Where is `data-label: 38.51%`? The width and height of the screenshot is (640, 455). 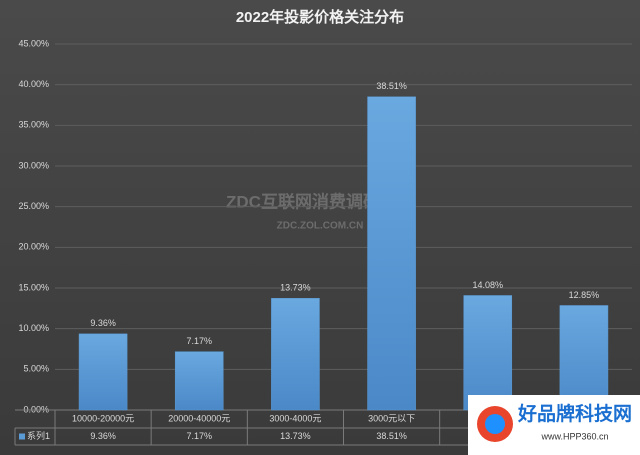 data-label: 38.51% is located at coordinates (391, 86).